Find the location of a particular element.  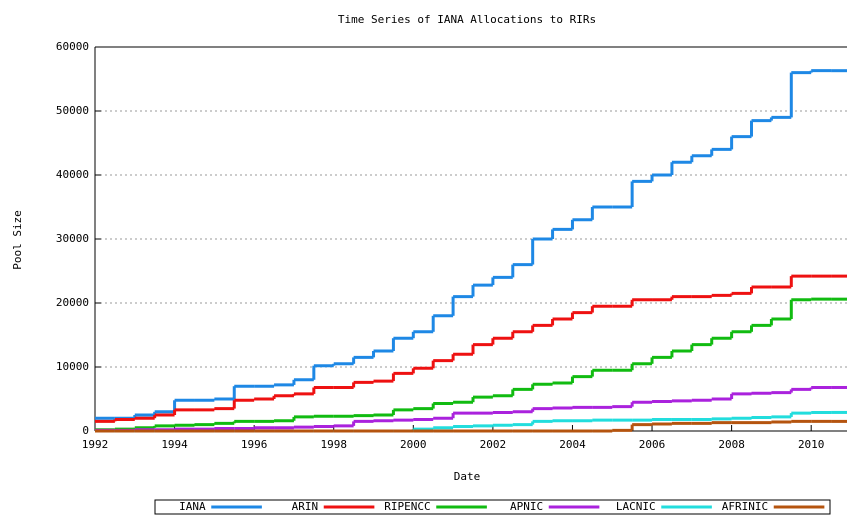

legend-label: AFRINIC is located at coordinates (745, 506).